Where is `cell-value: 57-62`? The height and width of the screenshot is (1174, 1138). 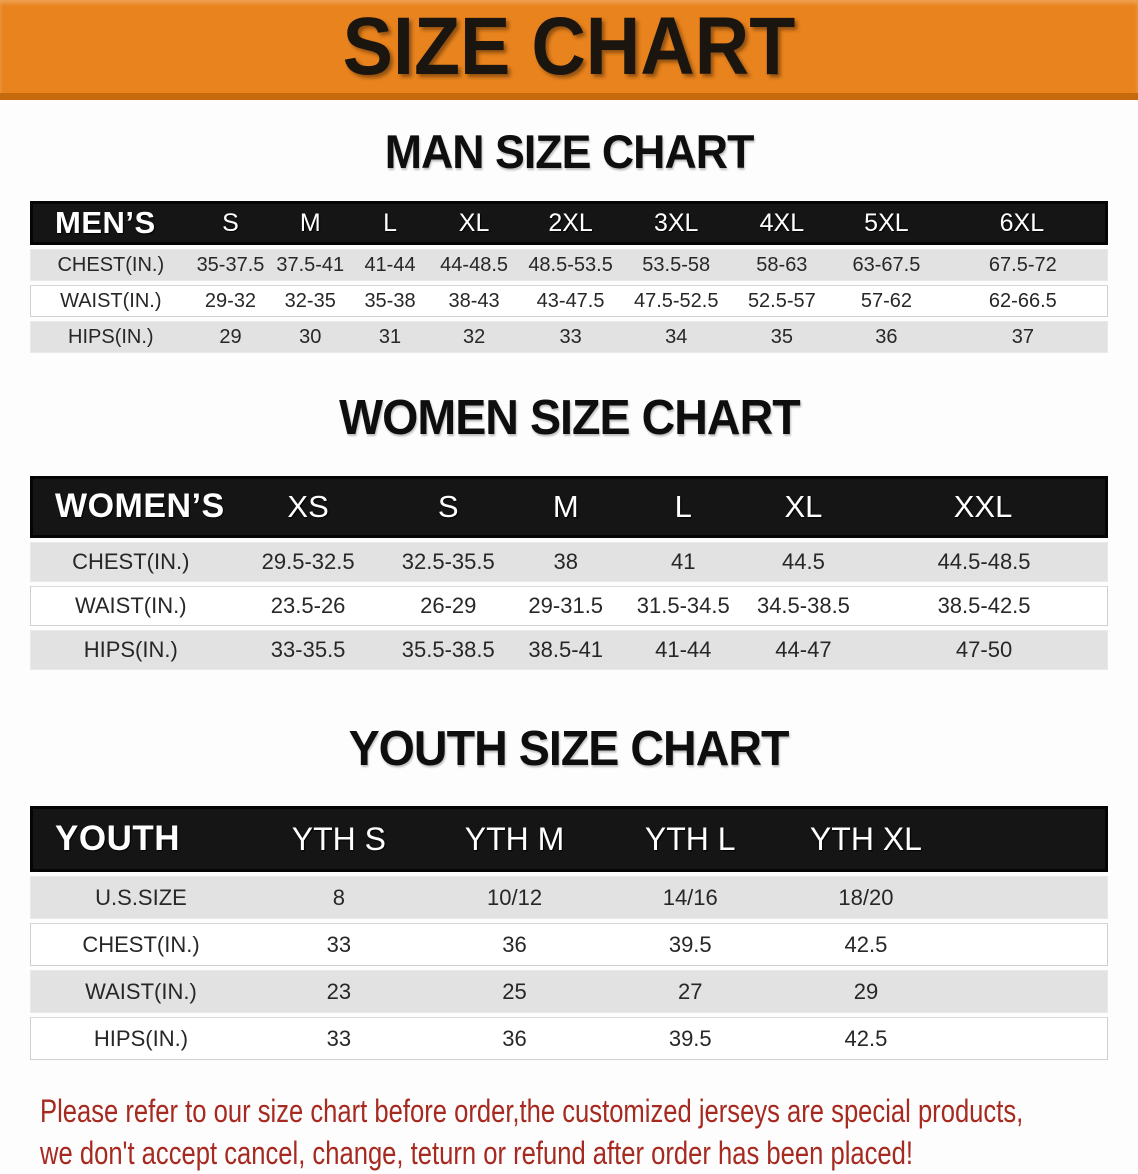 cell-value: 57-62 is located at coordinates (886, 301).